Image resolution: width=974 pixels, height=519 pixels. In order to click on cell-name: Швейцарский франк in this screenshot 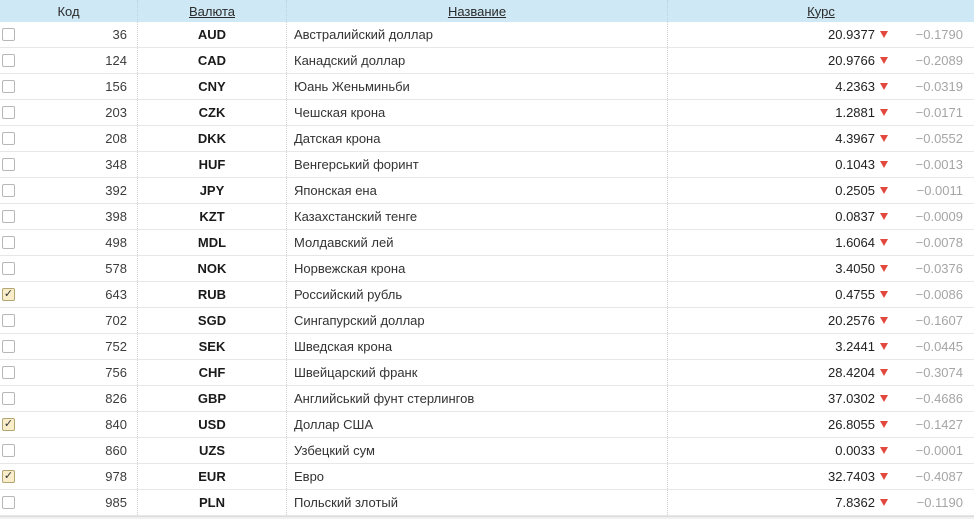, I will do `click(477, 372)`.